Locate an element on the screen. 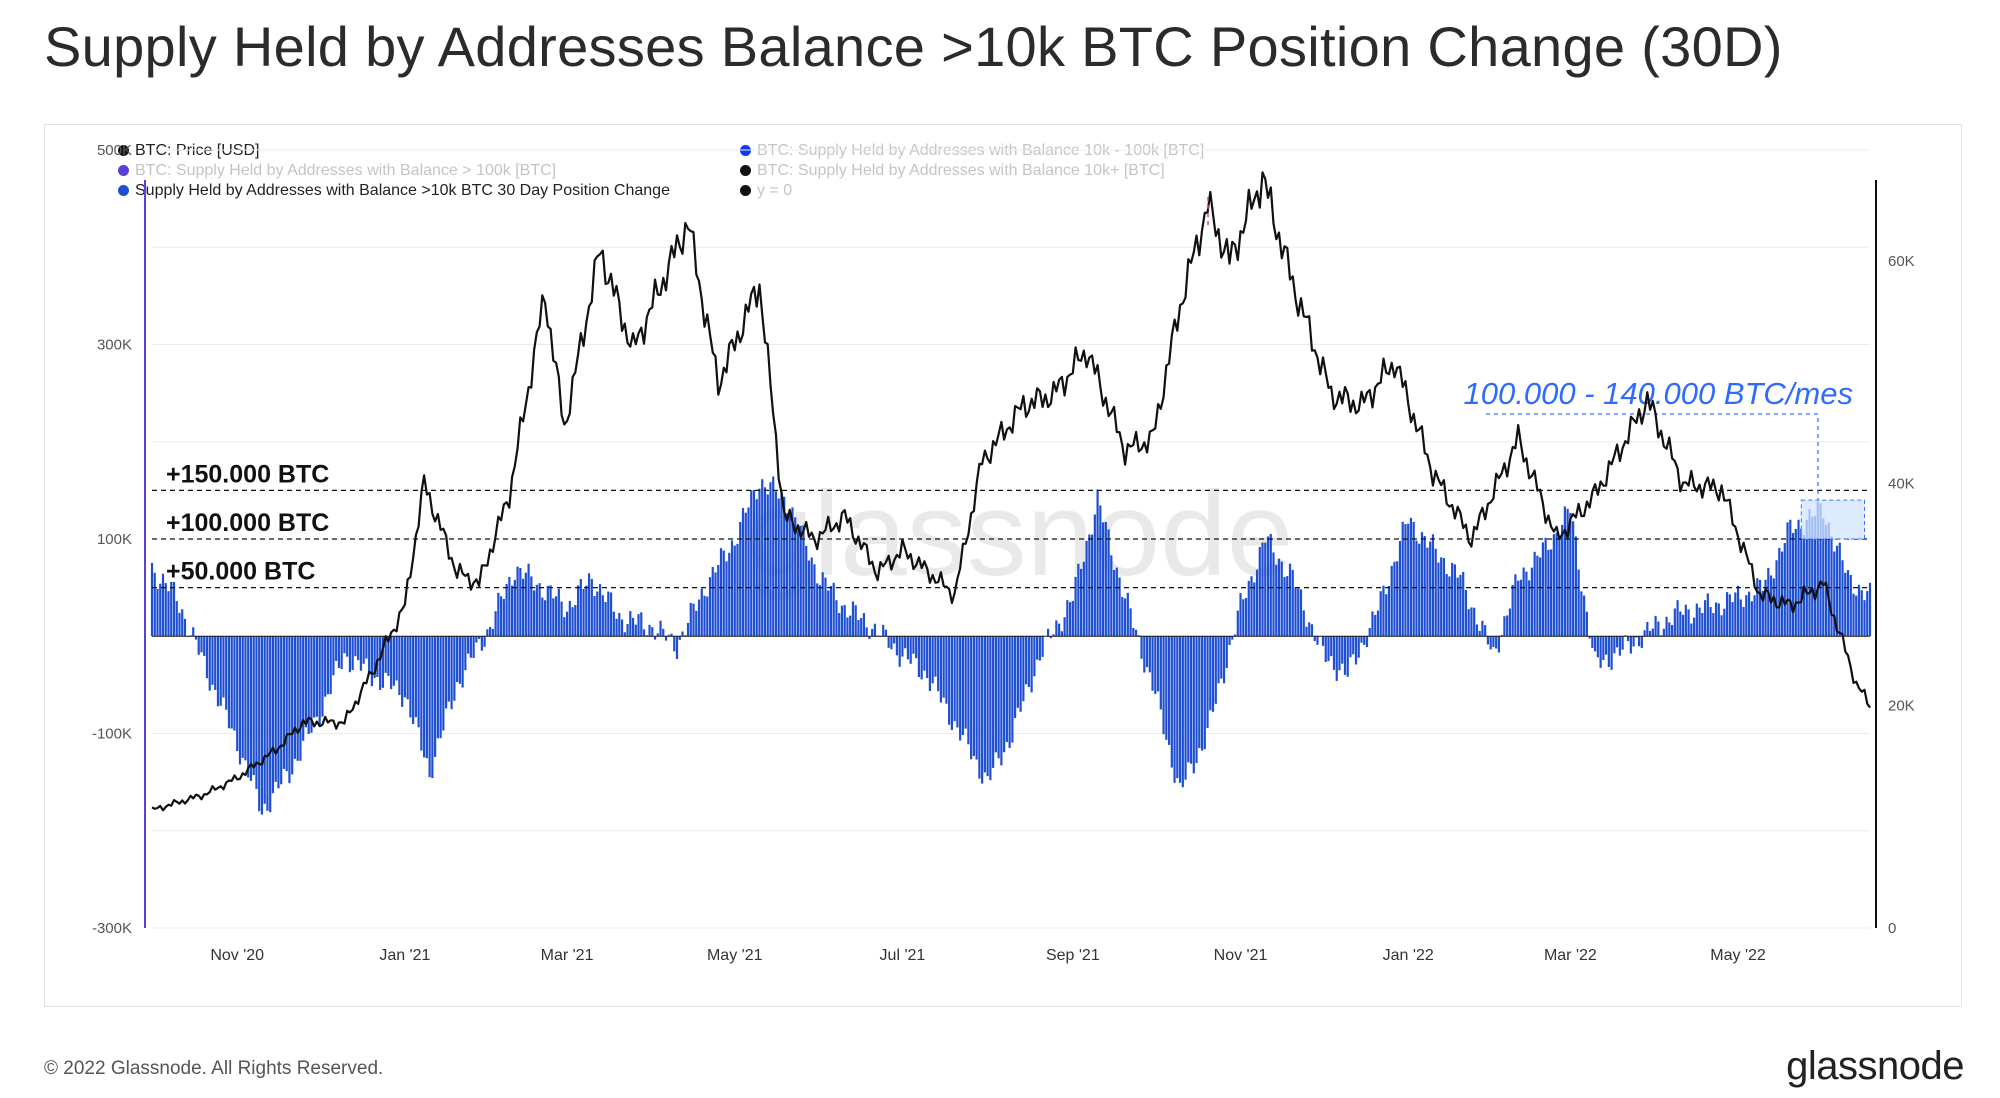  annotation-leader is located at coordinates (1652, 457).